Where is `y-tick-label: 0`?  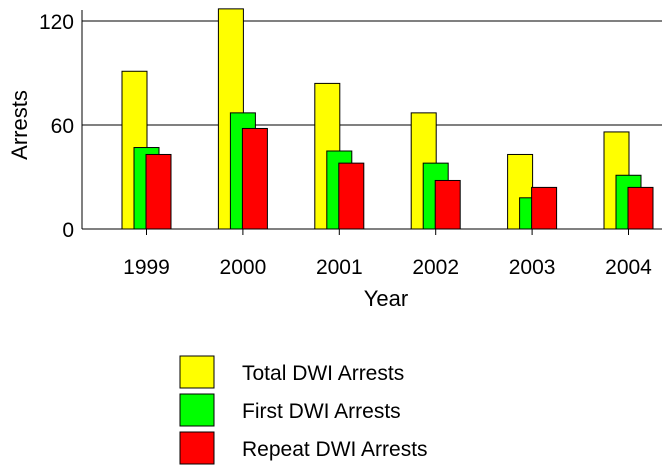
y-tick-label: 0 is located at coordinates (68, 230).